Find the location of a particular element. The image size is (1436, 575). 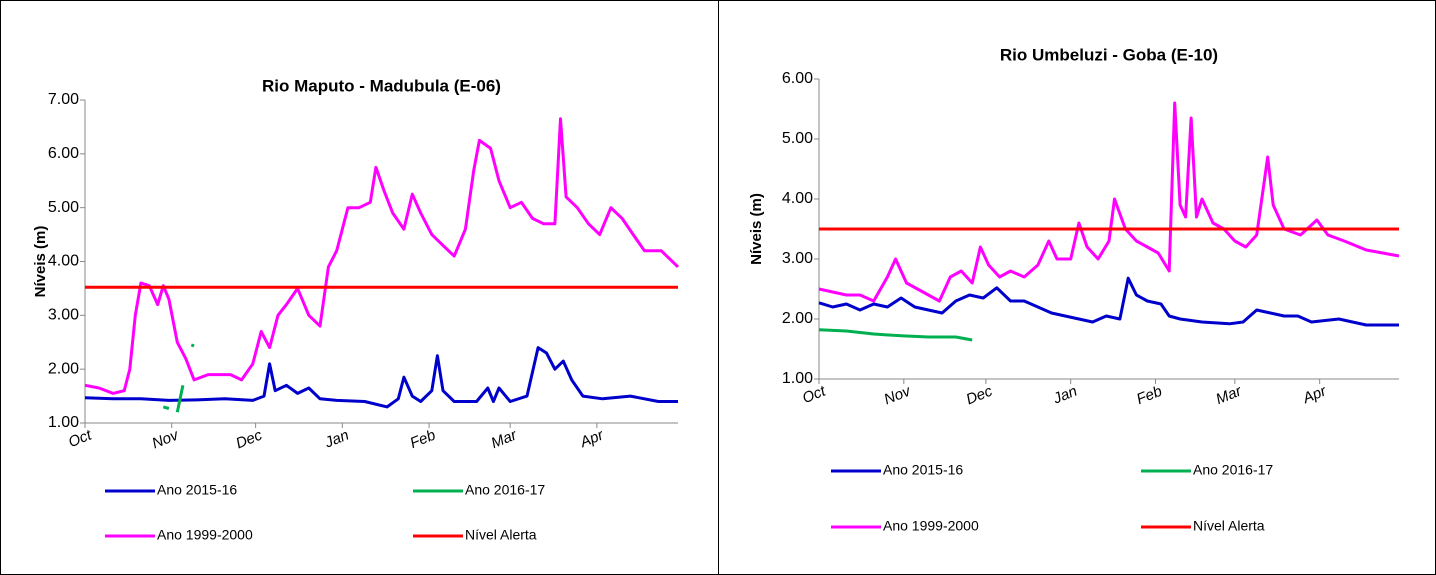

chart-title: Rio Maputo - Madubula (E-06) is located at coordinates (381, 85).